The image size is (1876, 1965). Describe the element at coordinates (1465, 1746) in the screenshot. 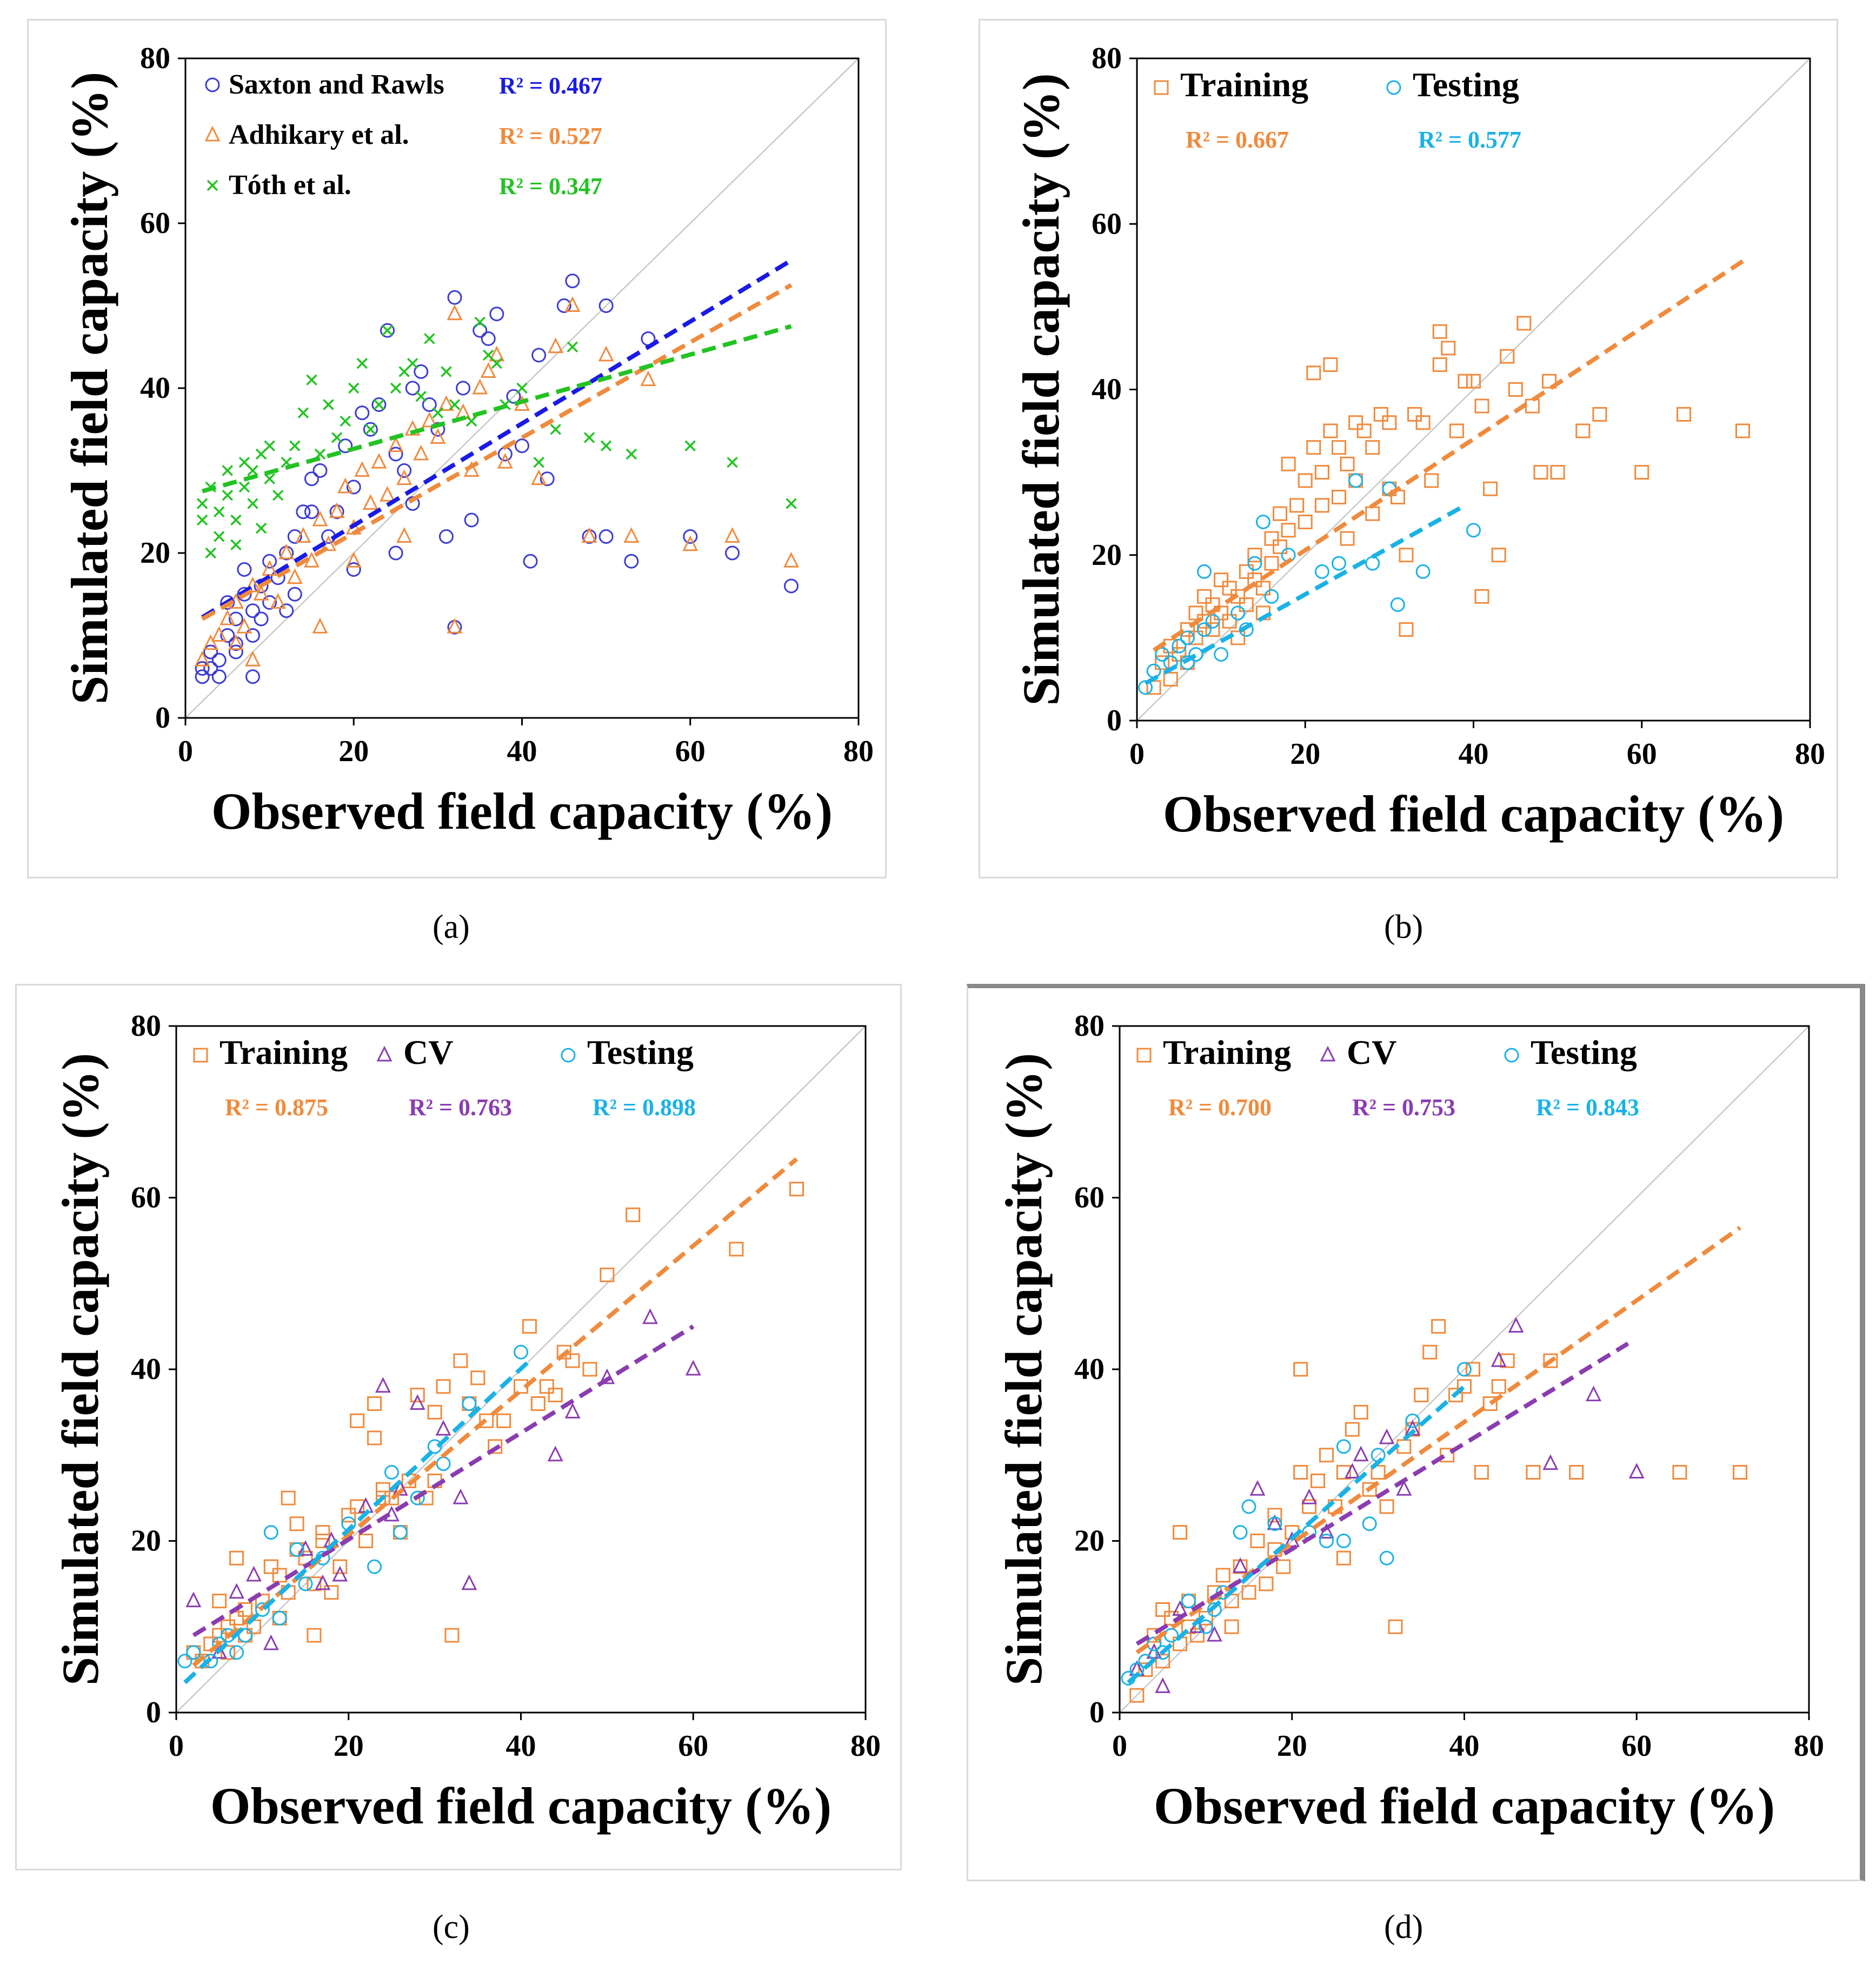

I see `x-tick-label: 40` at that location.